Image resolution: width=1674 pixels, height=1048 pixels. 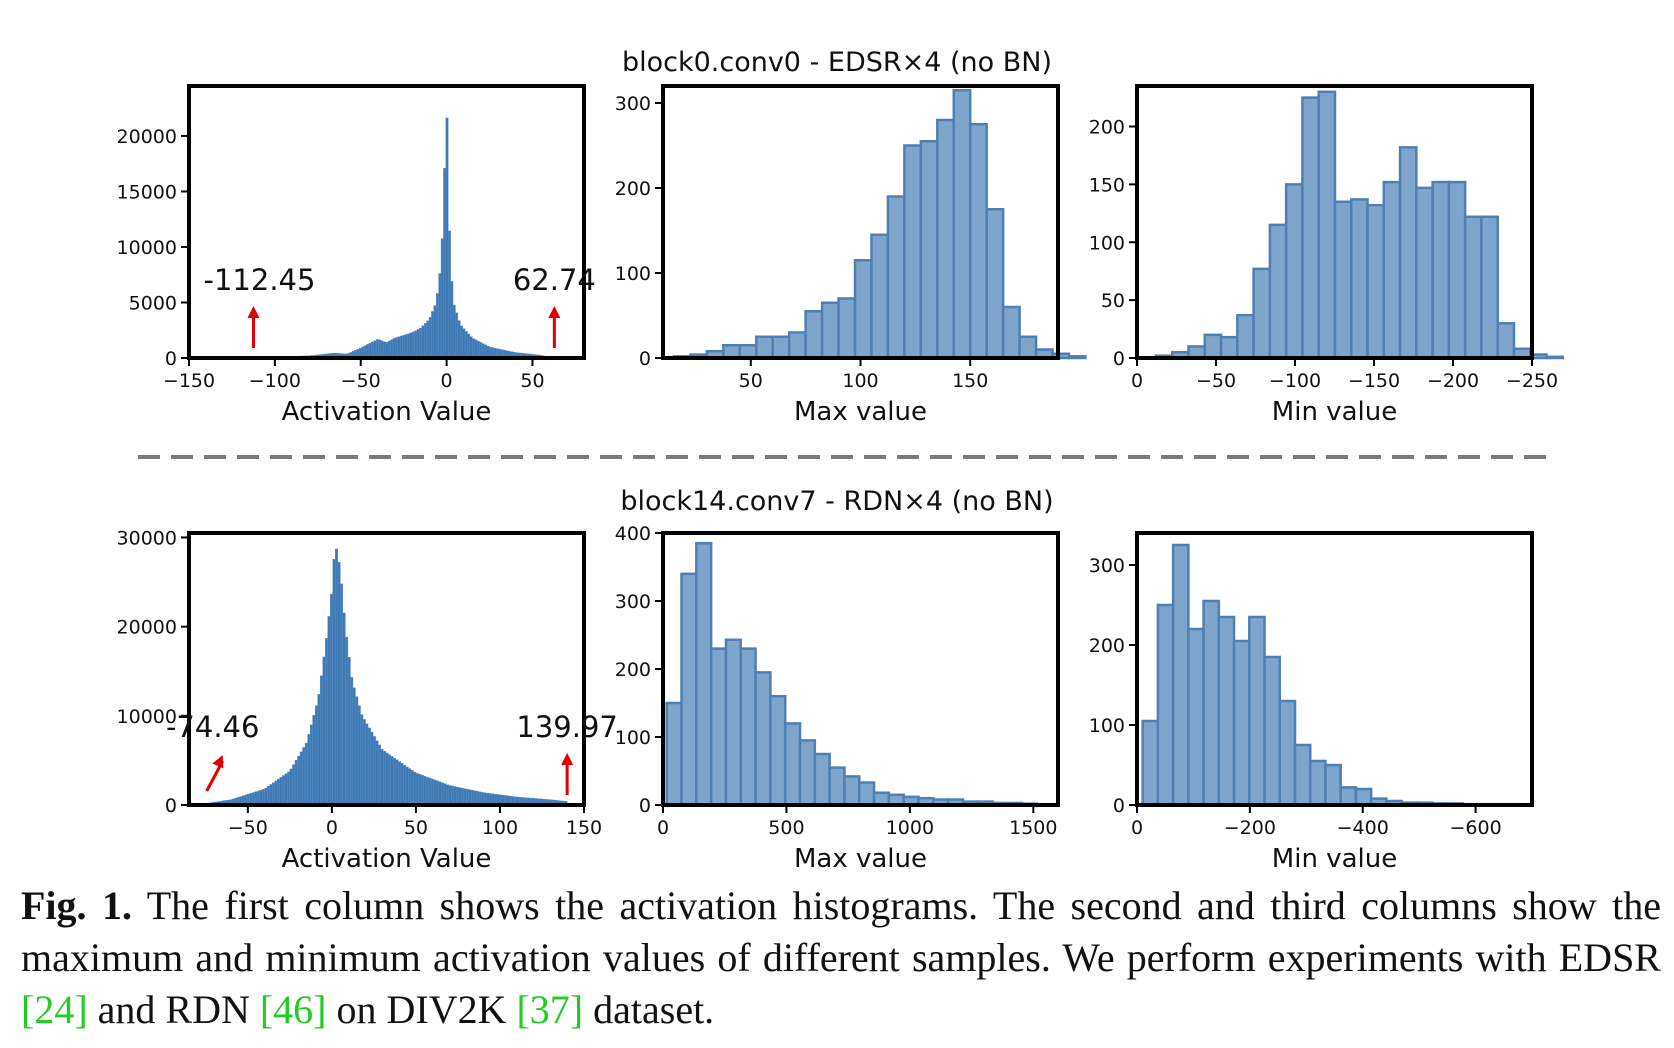 What do you see at coordinates (1374, 381) in the screenshot?
I see `x-tick-label: −150` at bounding box center [1374, 381].